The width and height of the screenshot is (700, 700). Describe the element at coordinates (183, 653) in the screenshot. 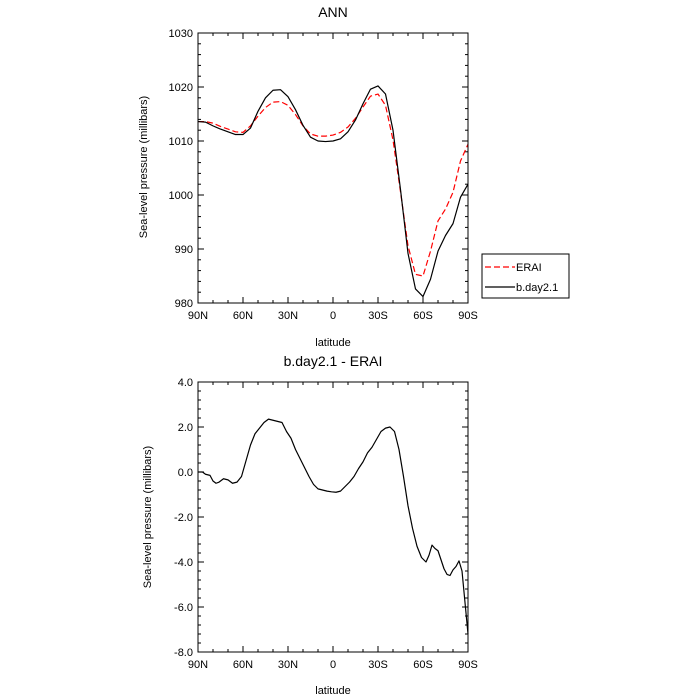

I see `y-tick-label: -8.0` at that location.